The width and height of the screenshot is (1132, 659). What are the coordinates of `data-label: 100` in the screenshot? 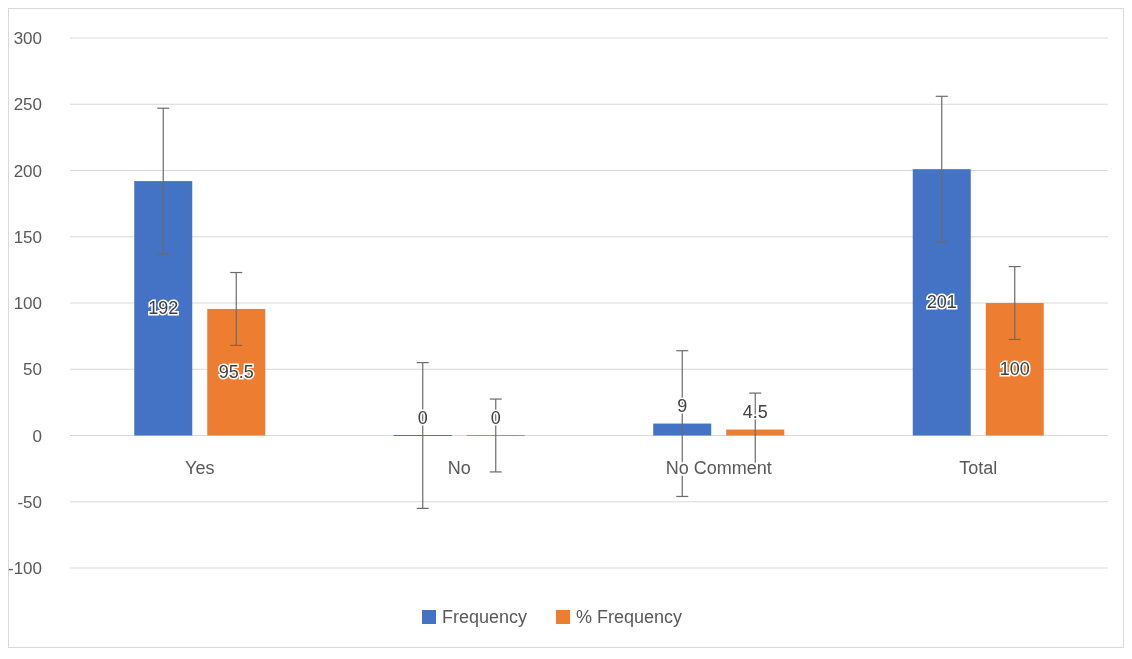 It's located at (1014, 369).